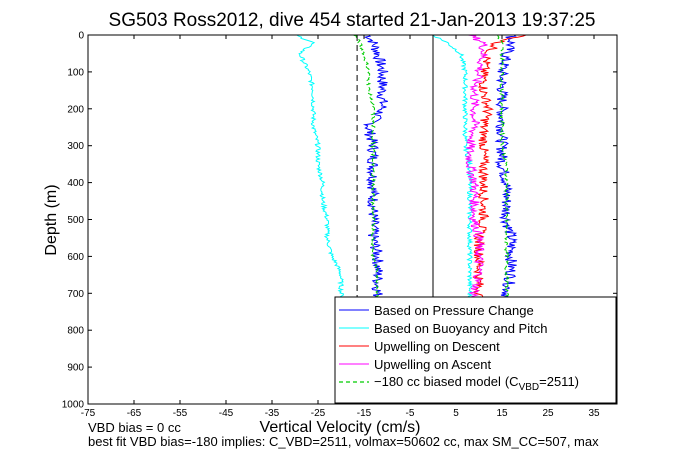  I want to click on x-tick-label: -45, so click(226, 413).